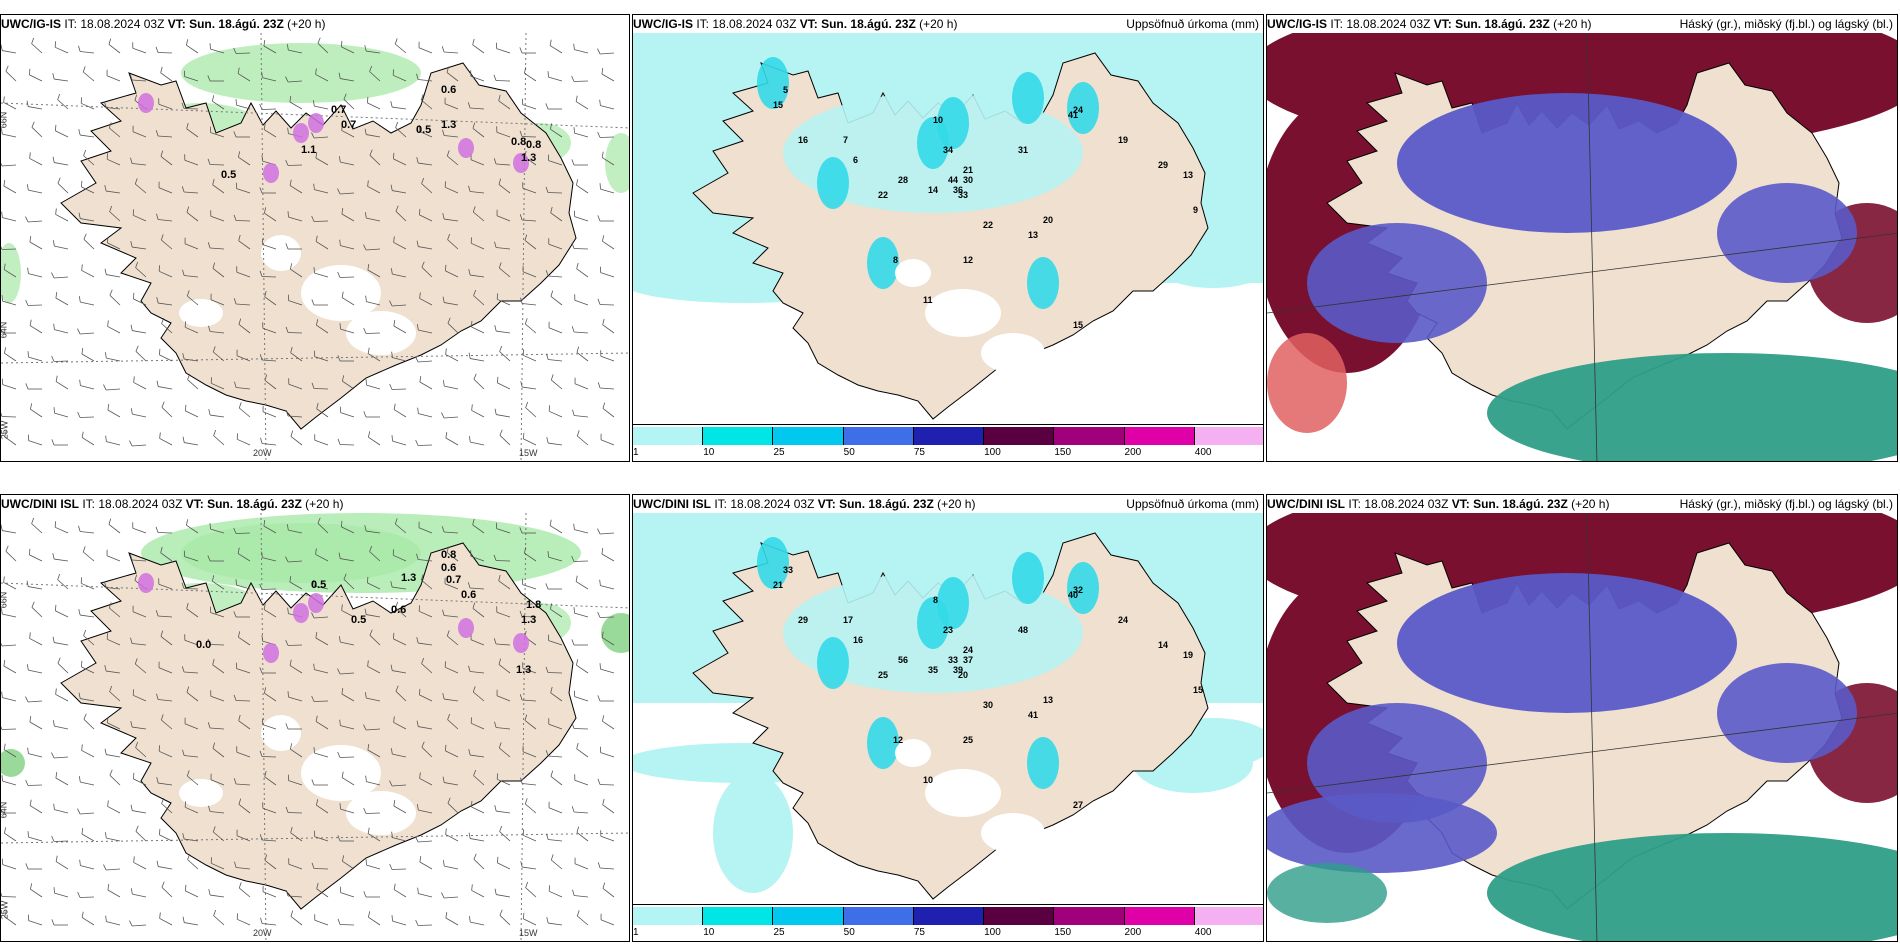 Image resolution: width=1900 pixels, height=950 pixels. I want to click on precip-amount-label: 44, so click(953, 180).